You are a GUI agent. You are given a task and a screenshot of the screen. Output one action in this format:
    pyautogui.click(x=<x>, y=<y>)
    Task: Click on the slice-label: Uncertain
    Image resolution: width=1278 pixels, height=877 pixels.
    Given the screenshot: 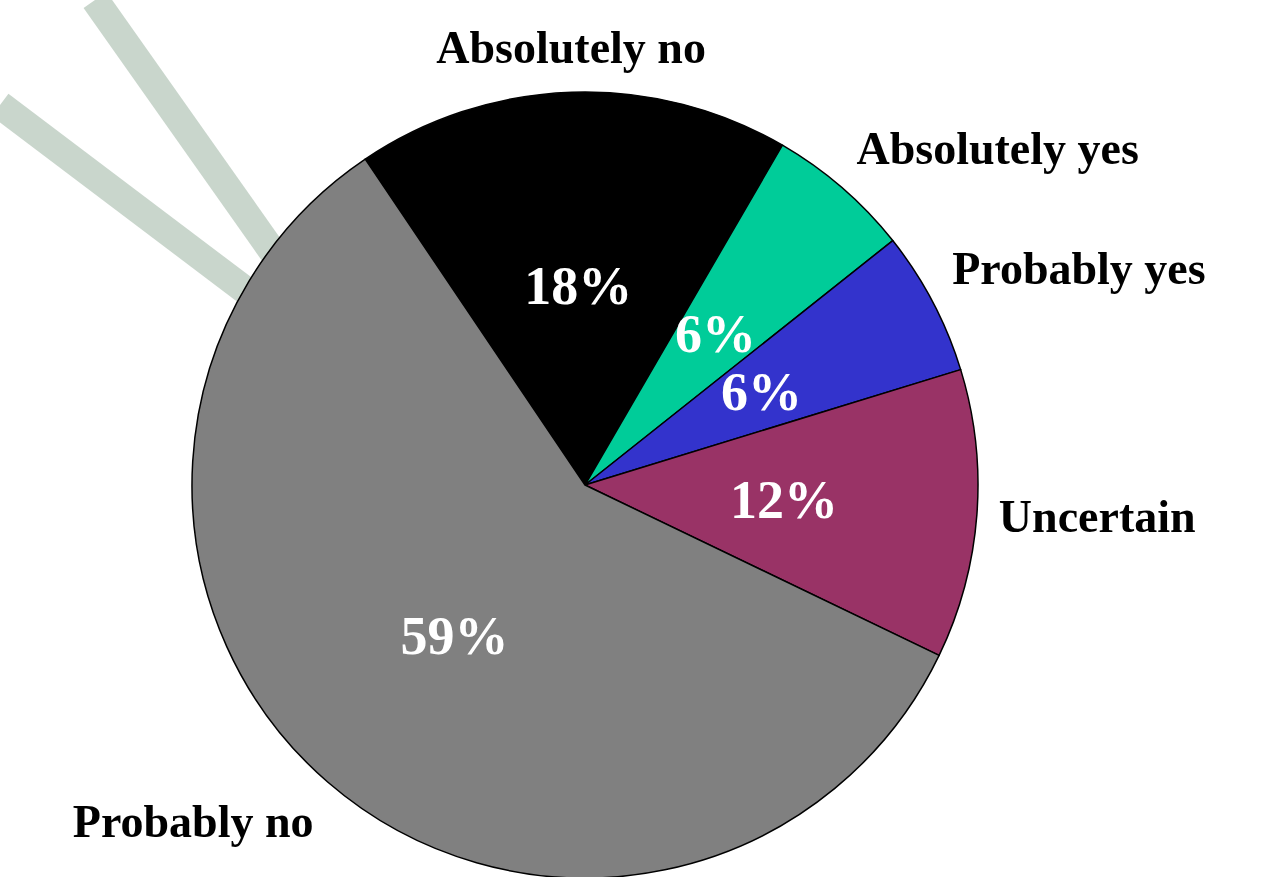 What is the action you would take?
    pyautogui.click(x=1097, y=516)
    